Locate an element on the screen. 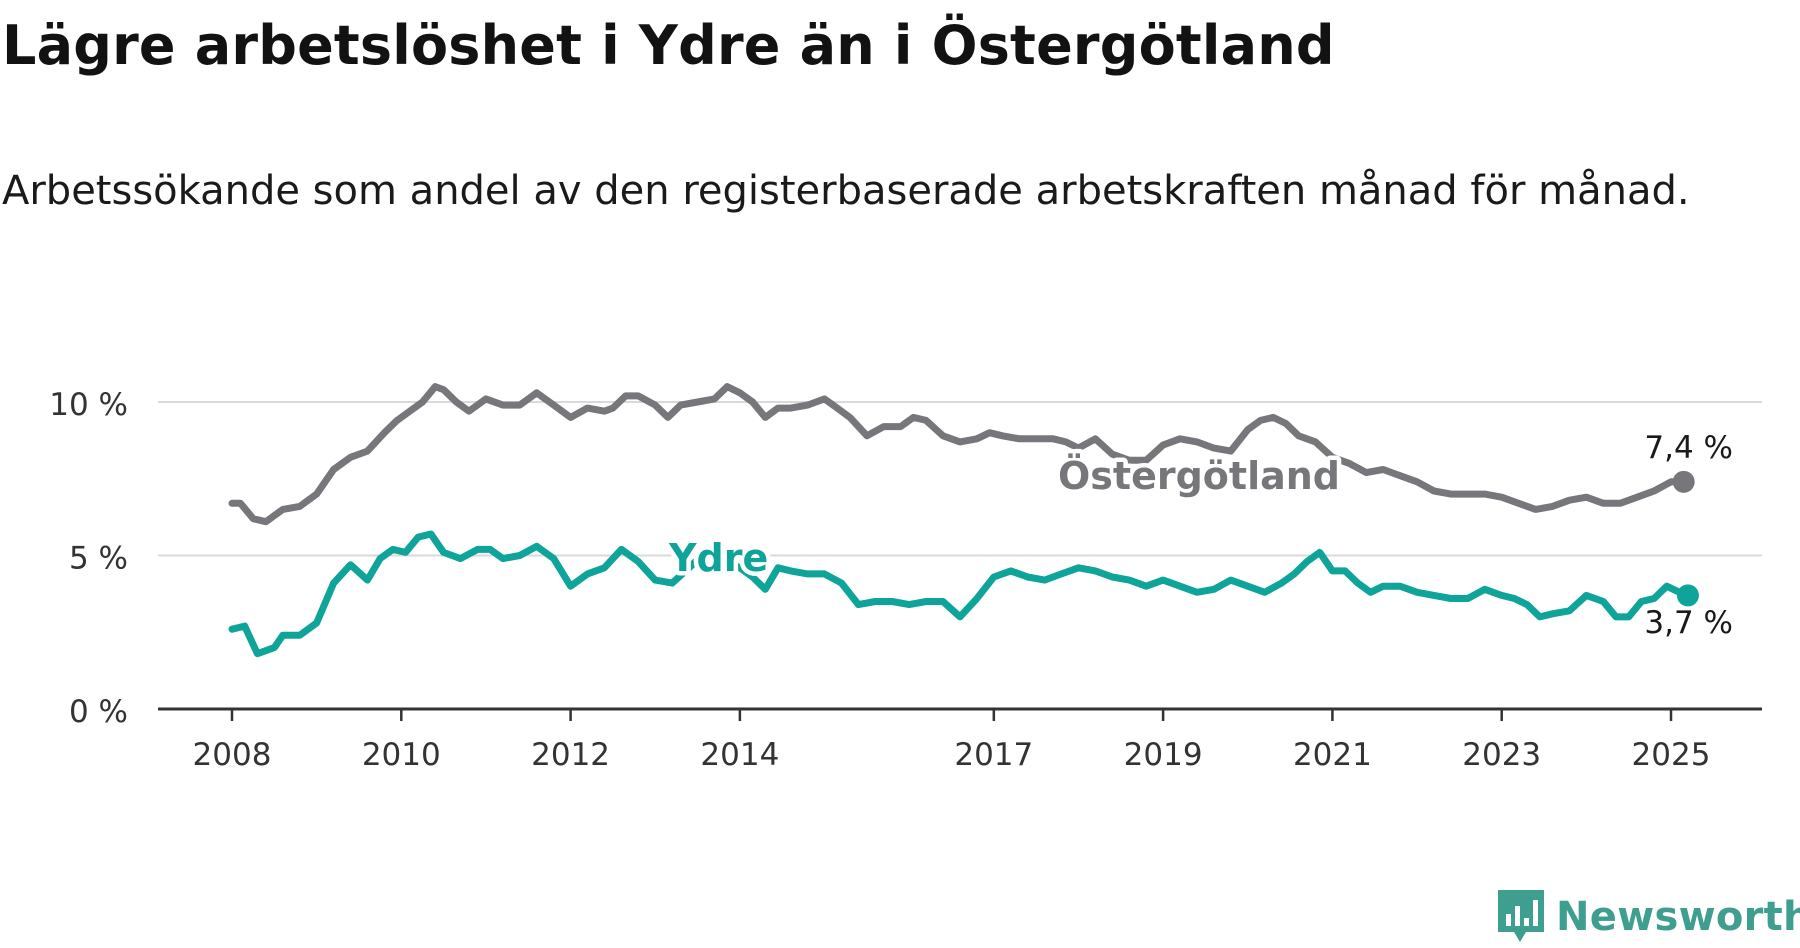 The image size is (1800, 948). x-tick-label: 2008 is located at coordinates (232, 755).